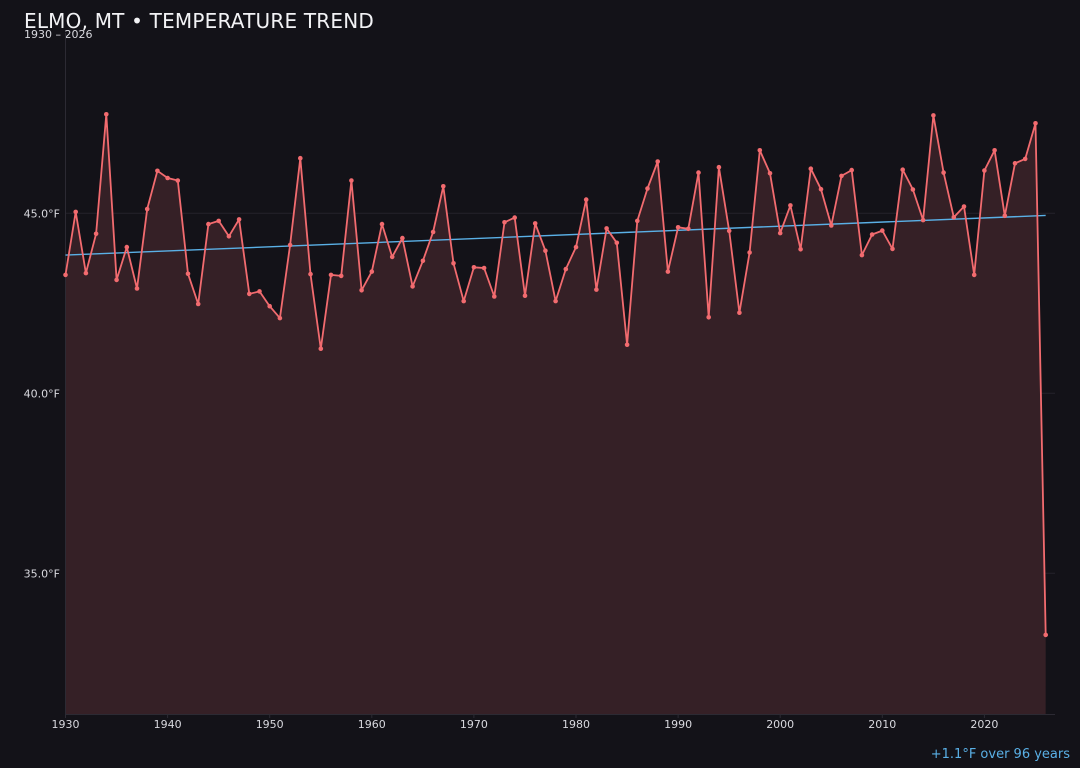 The width and height of the screenshot is (1080, 768). What do you see at coordinates (42, 393) in the screenshot?
I see `y-tick-labels: 35.0°F 40.0°F 45.0°F` at bounding box center [42, 393].